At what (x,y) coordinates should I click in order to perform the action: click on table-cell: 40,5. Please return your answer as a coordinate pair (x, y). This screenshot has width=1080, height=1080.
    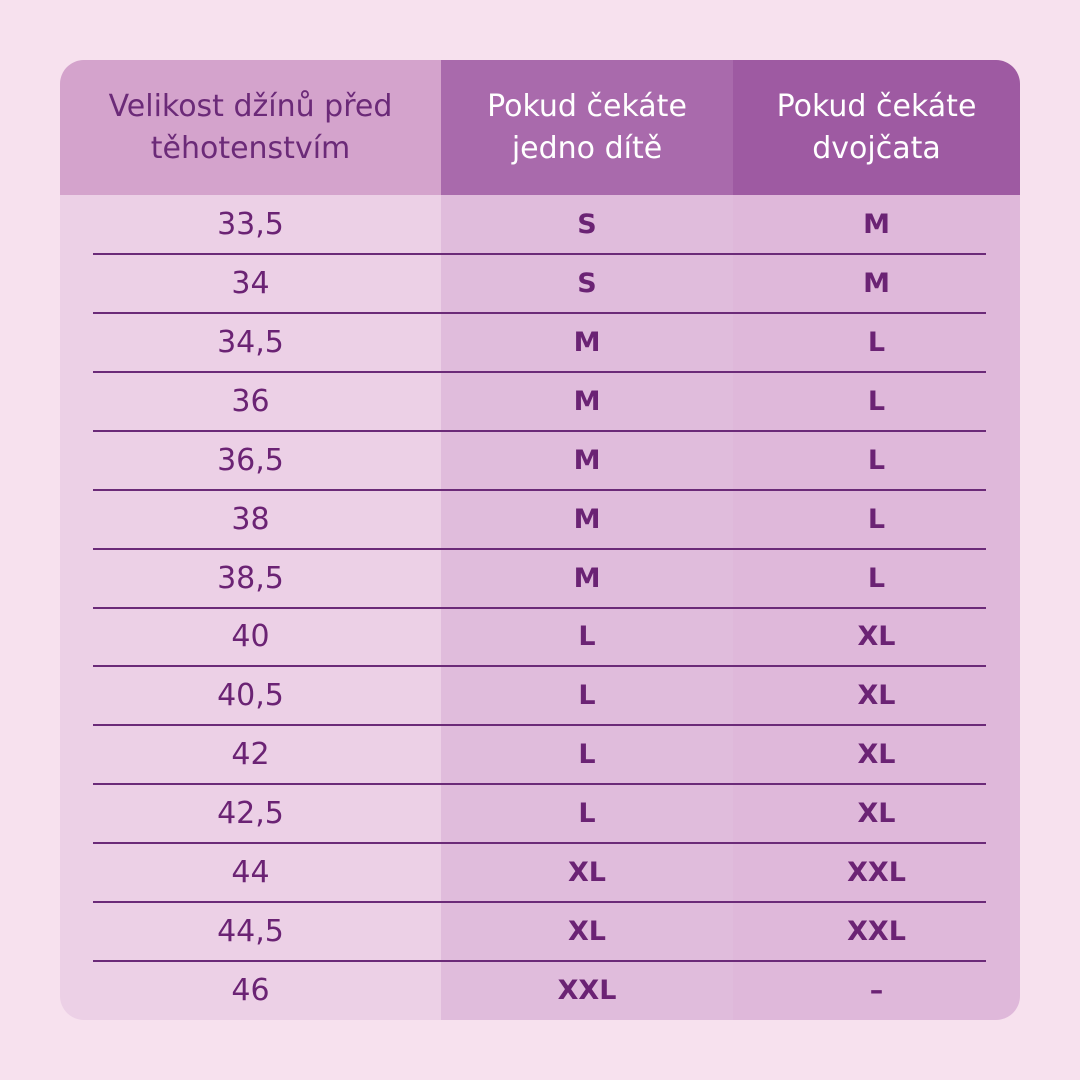
    Looking at the image, I should click on (250, 696).